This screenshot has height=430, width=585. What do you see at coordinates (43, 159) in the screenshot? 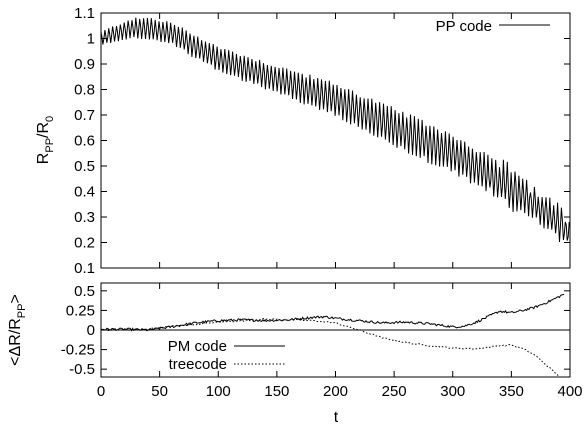
I see `top-y-label-main: R` at bounding box center [43, 159].